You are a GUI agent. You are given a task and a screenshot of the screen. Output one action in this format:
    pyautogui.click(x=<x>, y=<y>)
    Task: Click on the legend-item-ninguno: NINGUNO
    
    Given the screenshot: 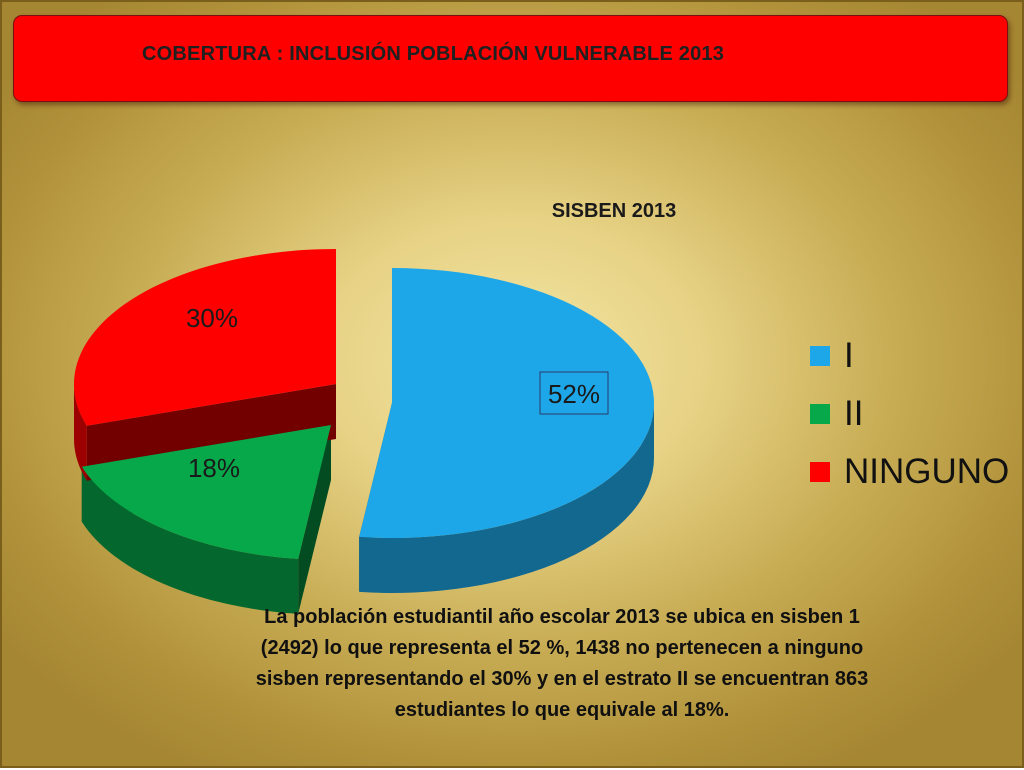 What is the action you would take?
    pyautogui.click(x=909, y=472)
    